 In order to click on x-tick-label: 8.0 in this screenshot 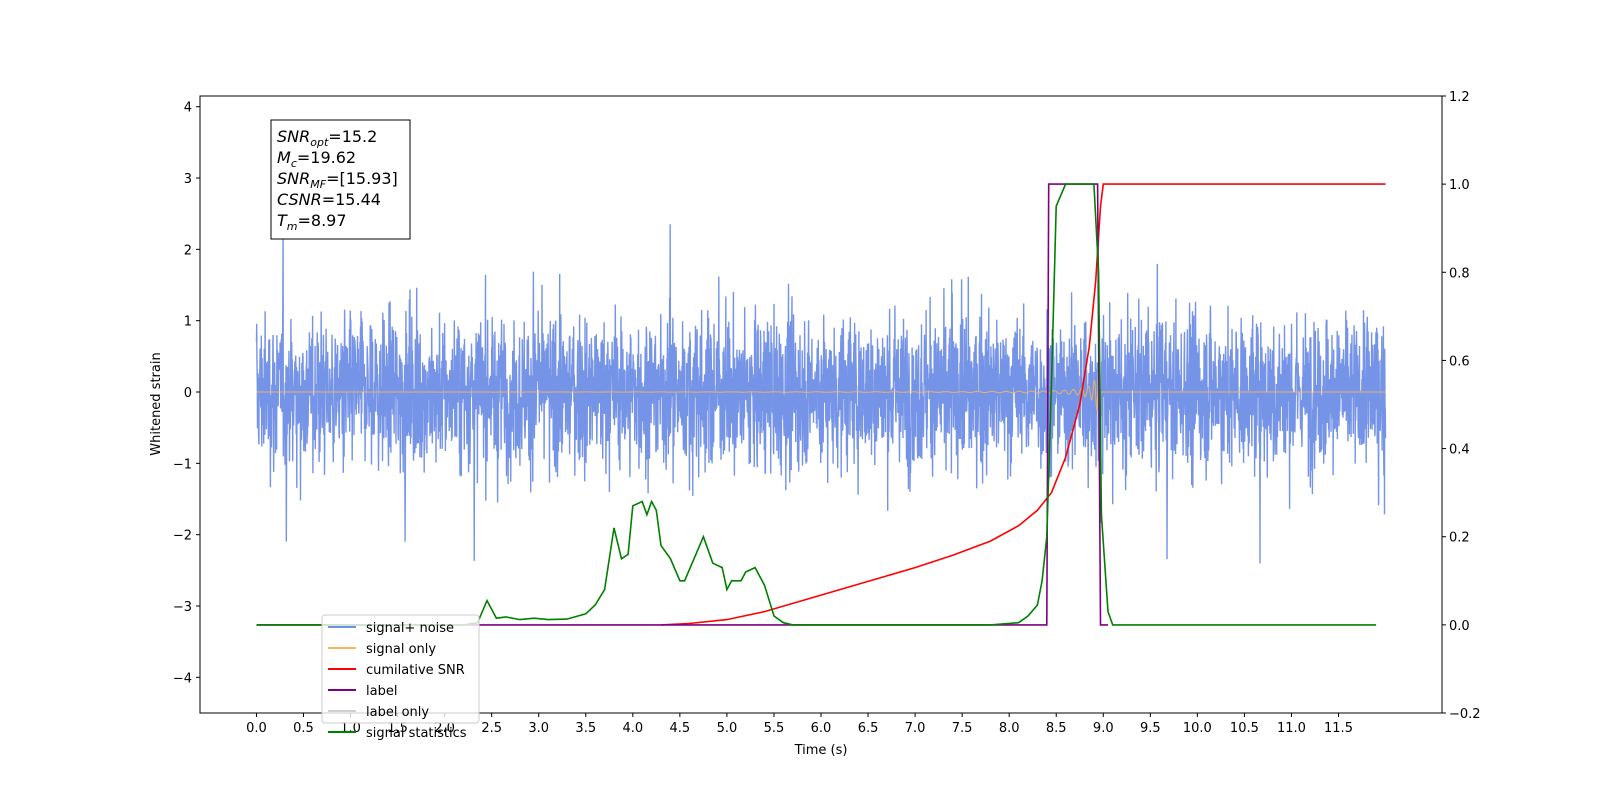, I will do `click(1009, 728)`.